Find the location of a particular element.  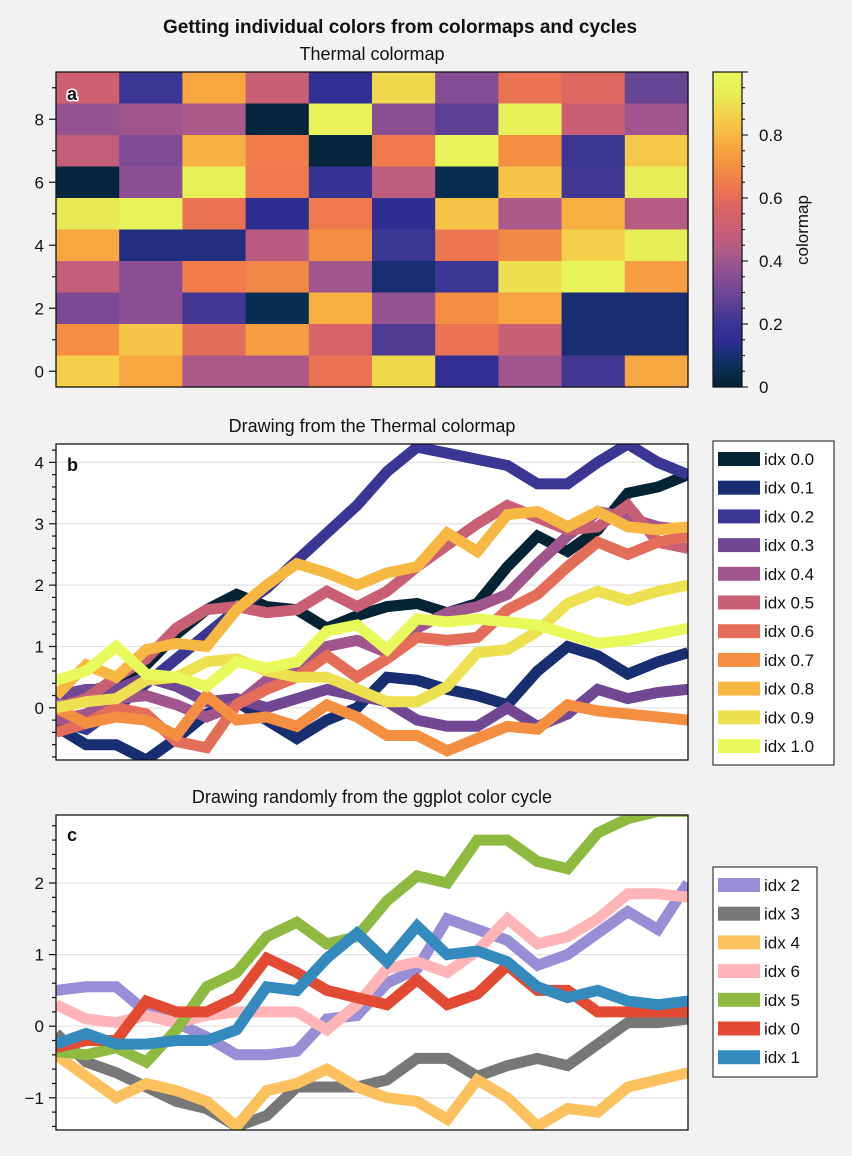

panel-a-label: a is located at coordinates (72, 94).